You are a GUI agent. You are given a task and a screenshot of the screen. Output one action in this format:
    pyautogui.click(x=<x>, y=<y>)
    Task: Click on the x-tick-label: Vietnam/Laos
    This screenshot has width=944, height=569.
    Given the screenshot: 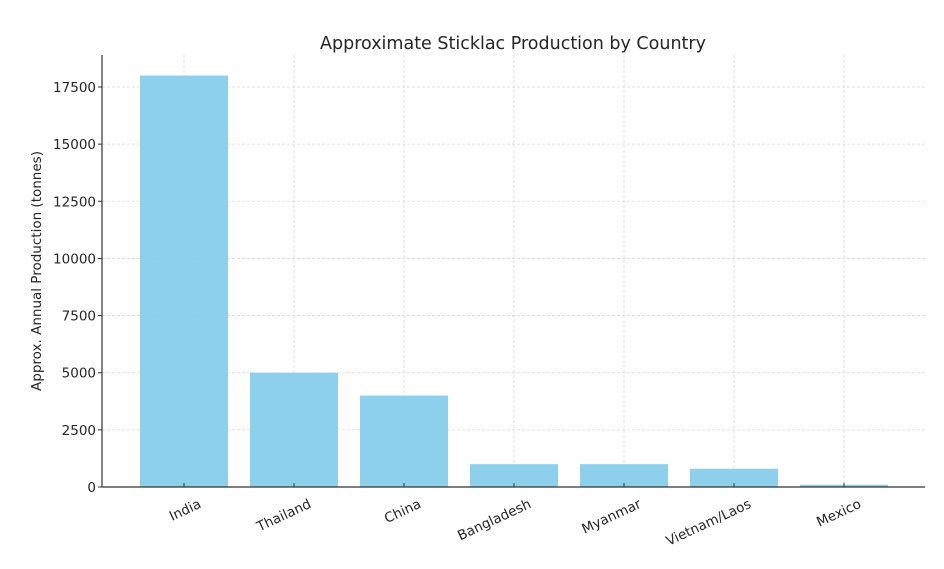 What is the action you would take?
    pyautogui.click(x=709, y=522)
    